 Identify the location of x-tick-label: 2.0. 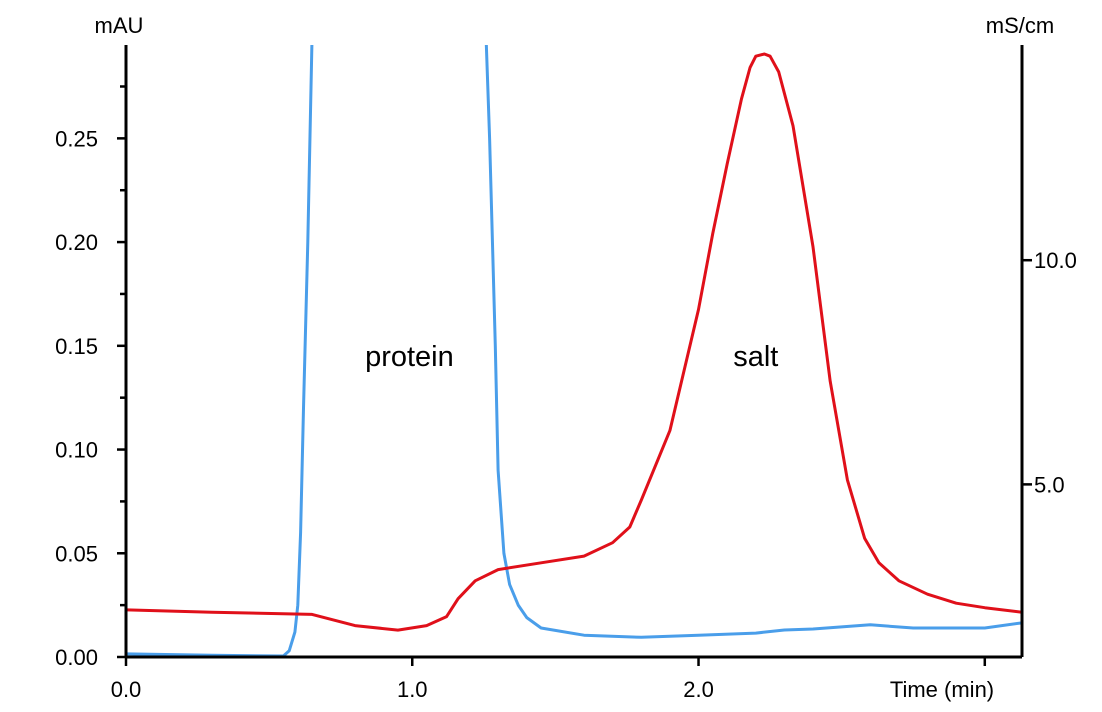
(698, 689).